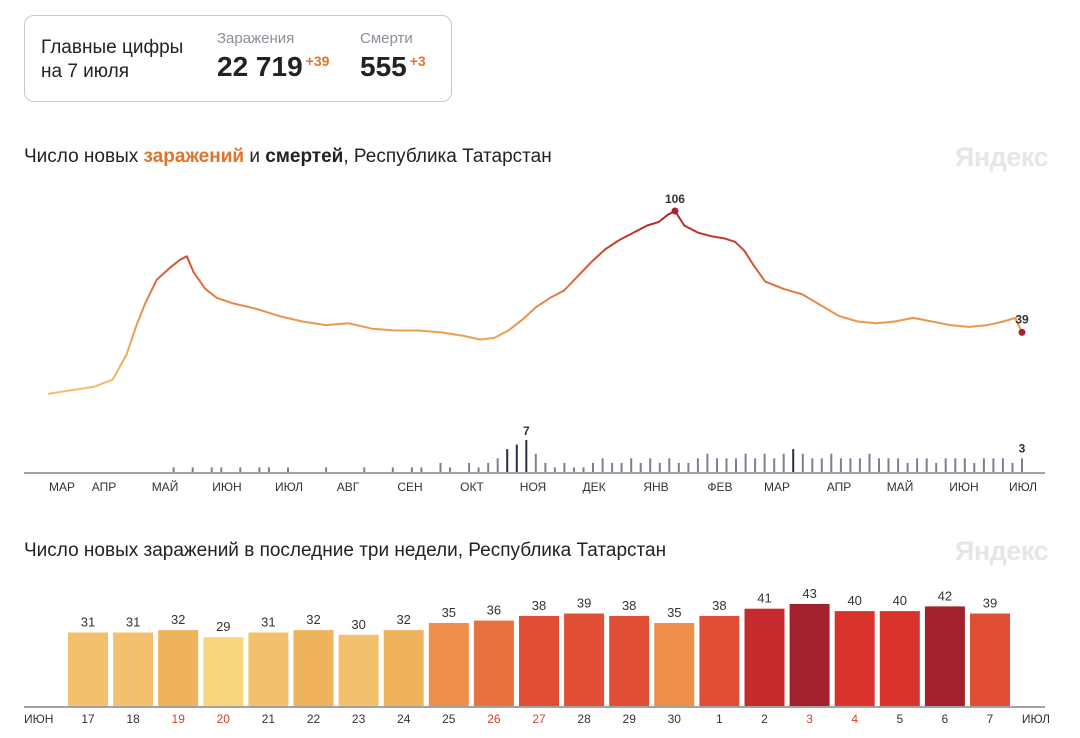  What do you see at coordinates (1022, 319) in the screenshot?
I see `infections-end-label: 39` at bounding box center [1022, 319].